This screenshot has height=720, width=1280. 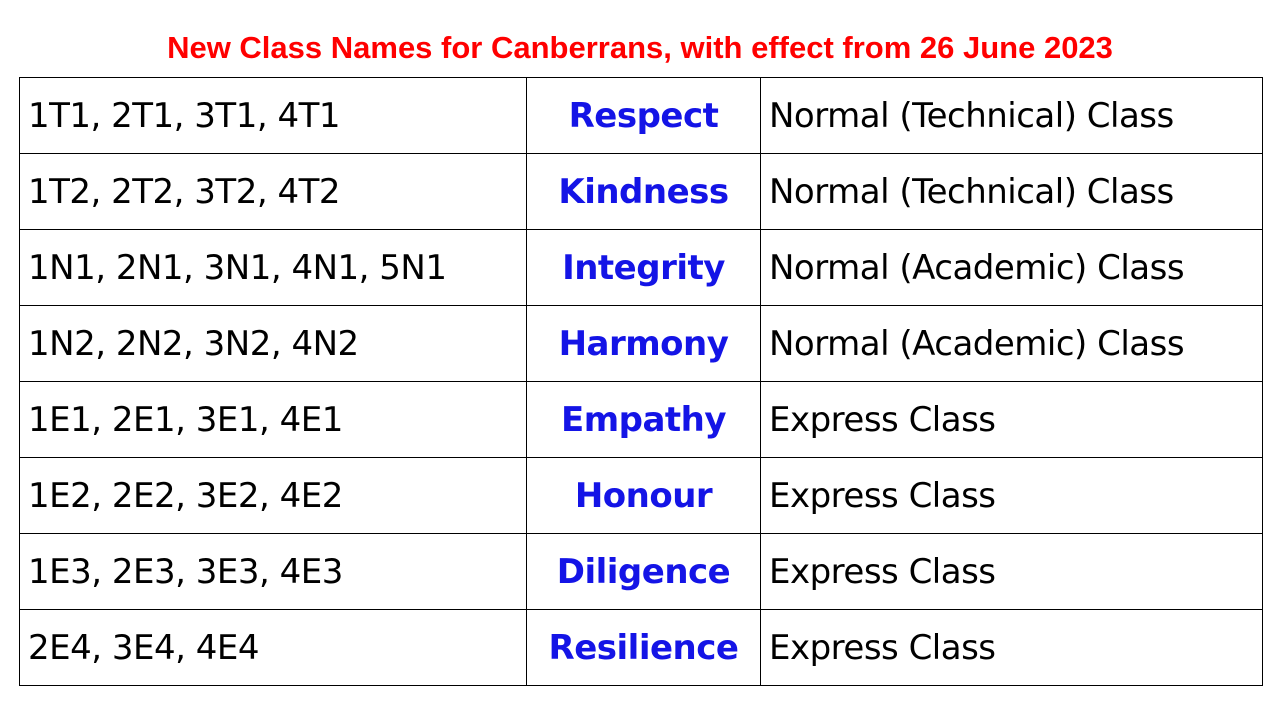 I want to click on class-name-cell: Integrity, so click(x=643, y=267).